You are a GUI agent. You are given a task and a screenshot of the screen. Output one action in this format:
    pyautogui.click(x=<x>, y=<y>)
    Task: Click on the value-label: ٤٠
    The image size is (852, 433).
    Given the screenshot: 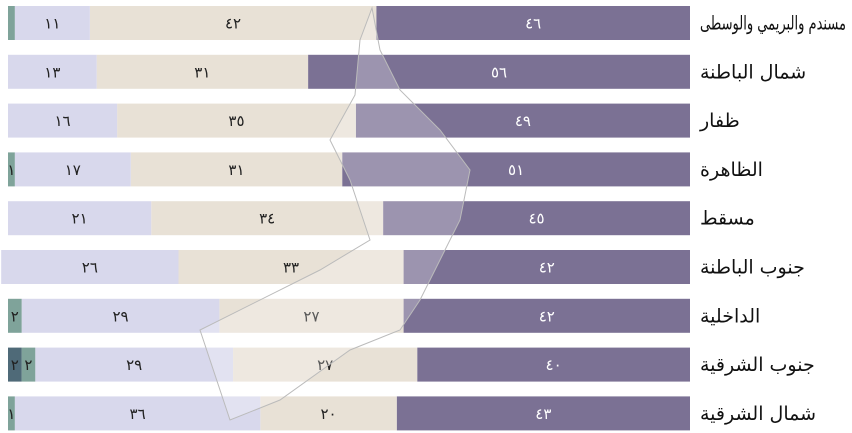 What is the action you would take?
    pyautogui.click(x=554, y=365)
    